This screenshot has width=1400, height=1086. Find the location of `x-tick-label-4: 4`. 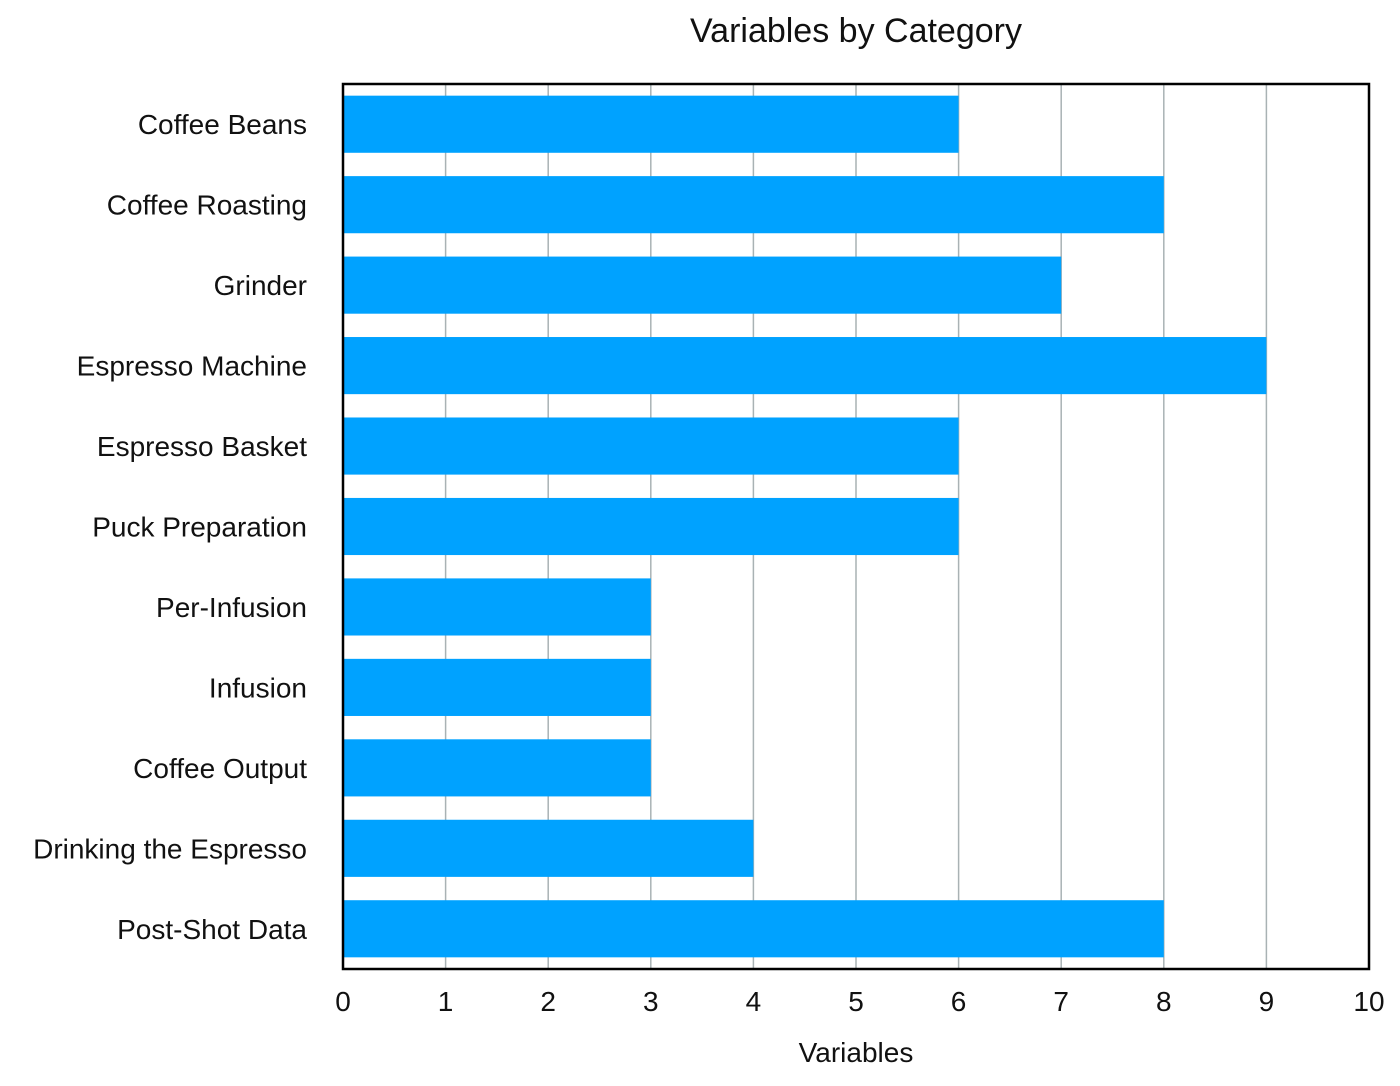

x-tick-label-4: 4 is located at coordinates (754, 1001).